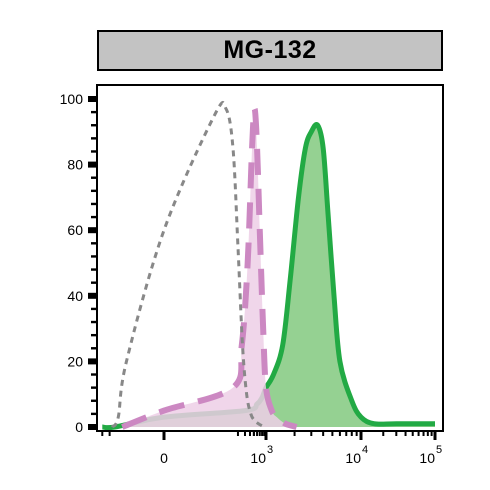 This screenshot has width=490, height=490. What do you see at coordinates (75, 361) in the screenshot?
I see `y-tick-label: 20` at bounding box center [75, 361].